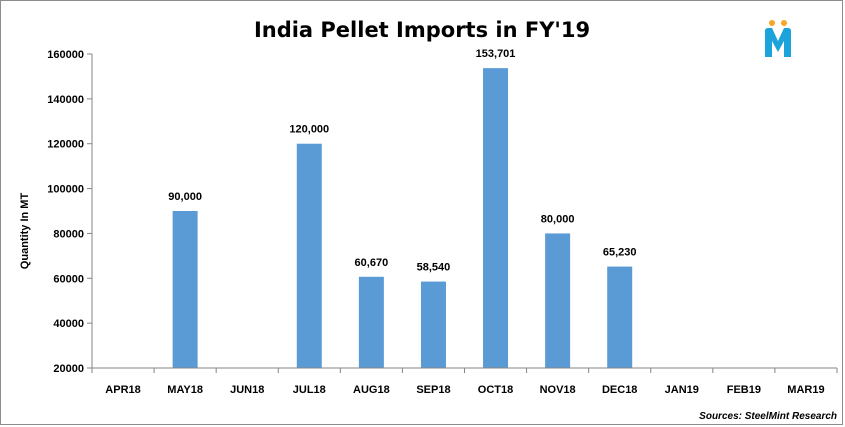  Describe the element at coordinates (744, 390) in the screenshot. I see `x-tick-label: FEB19` at that location.